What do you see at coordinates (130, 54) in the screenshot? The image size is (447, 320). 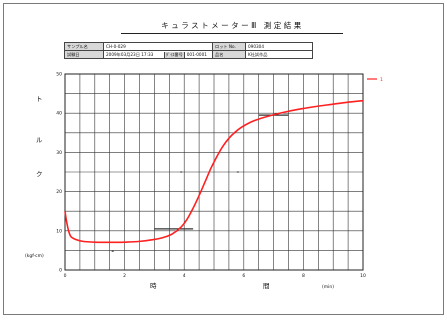 I see `test-date-value: 2009年03月23日 17:33` at bounding box center [130, 54].